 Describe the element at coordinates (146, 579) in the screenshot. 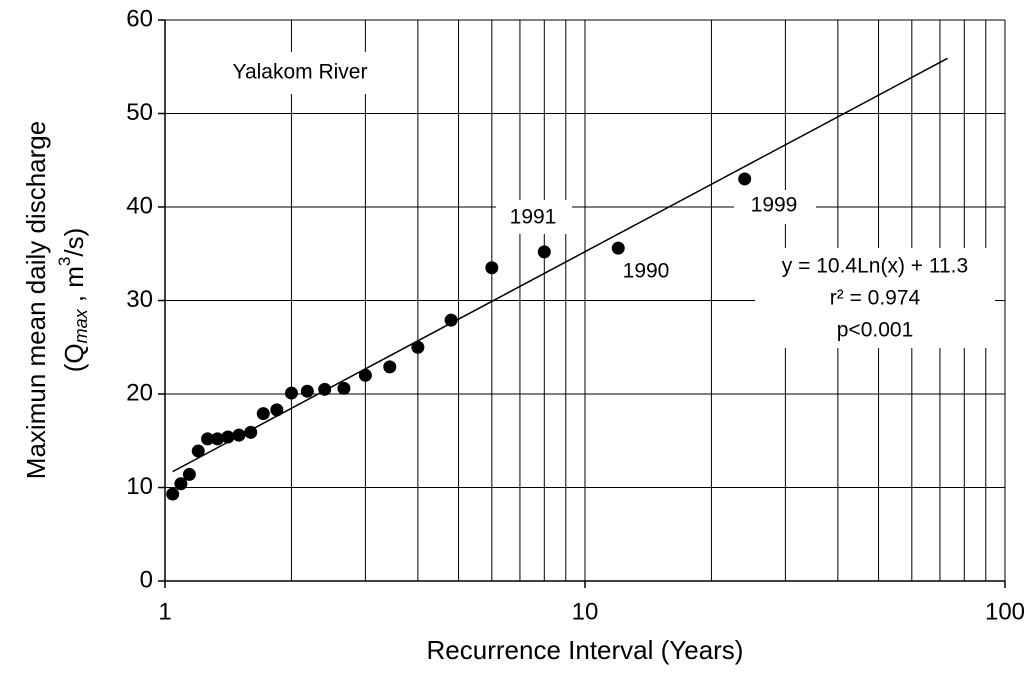

I see `y-tick-label: 0` at that location.